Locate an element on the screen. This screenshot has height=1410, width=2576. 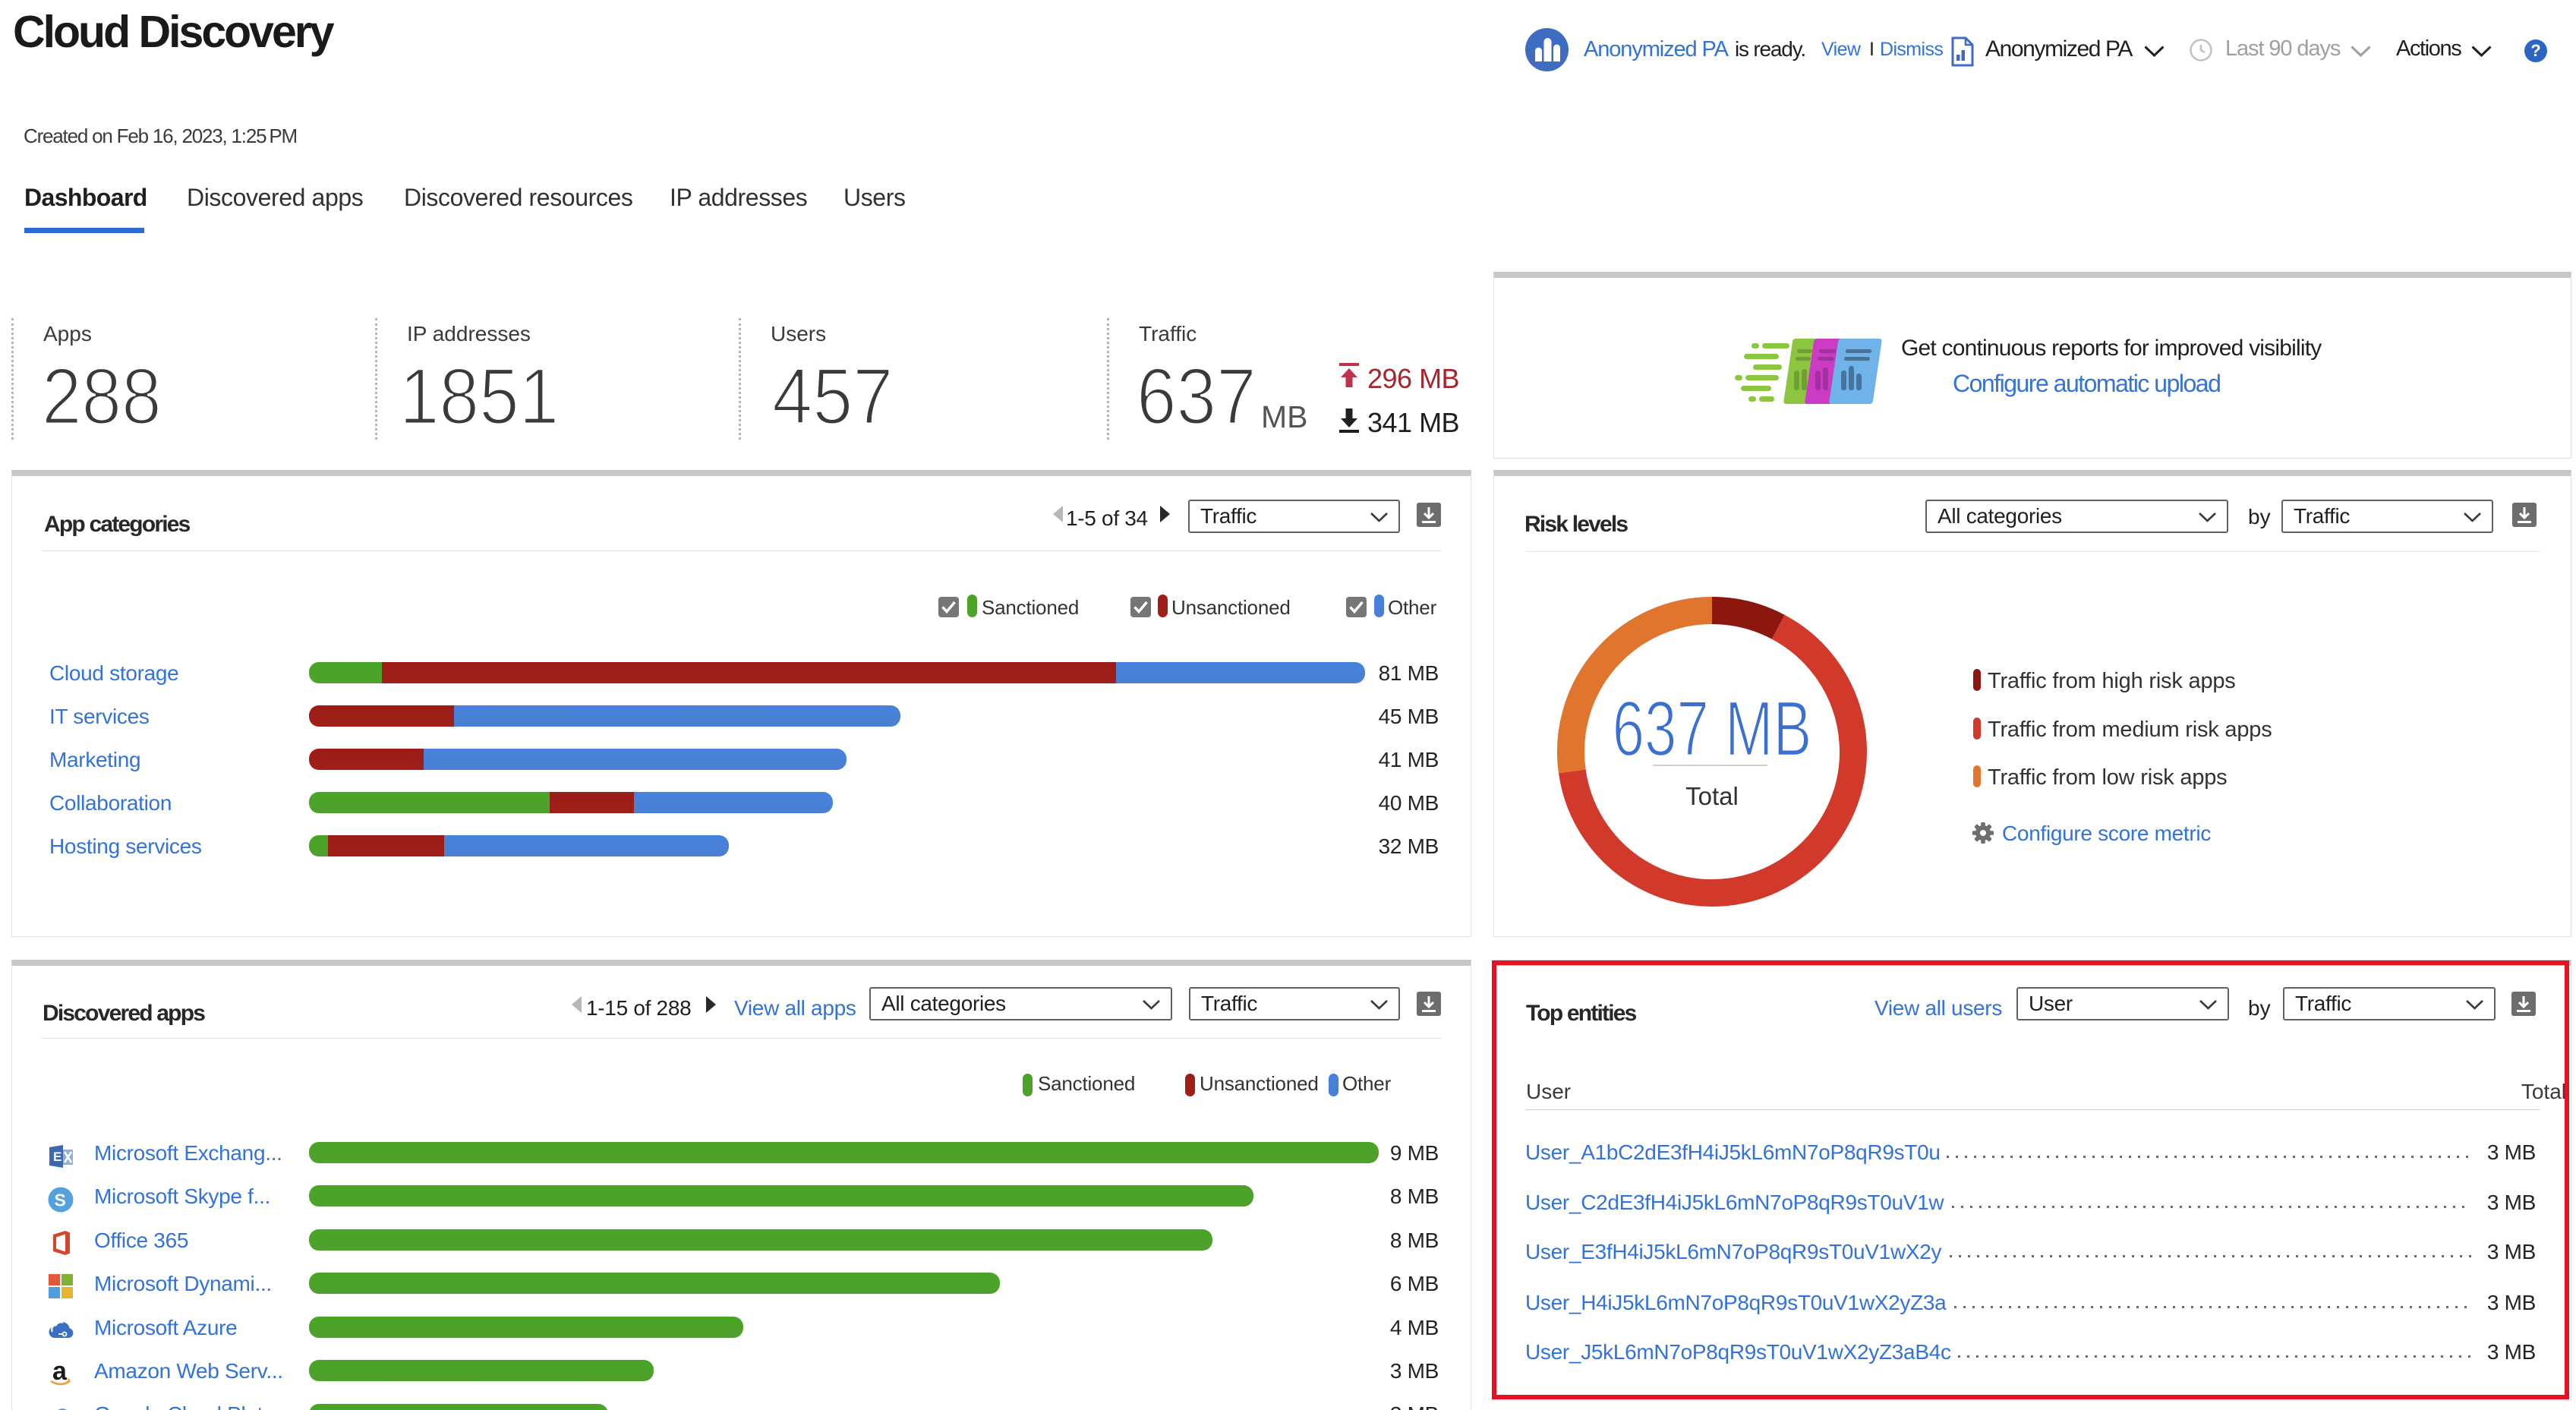
svg-text: a is located at coordinates (60, 1373).